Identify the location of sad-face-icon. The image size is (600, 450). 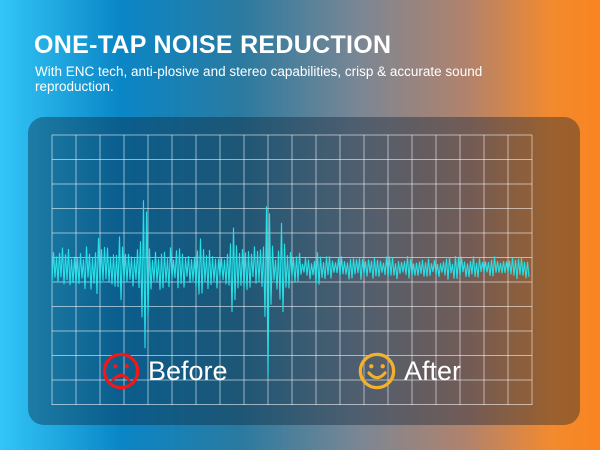
(121, 371).